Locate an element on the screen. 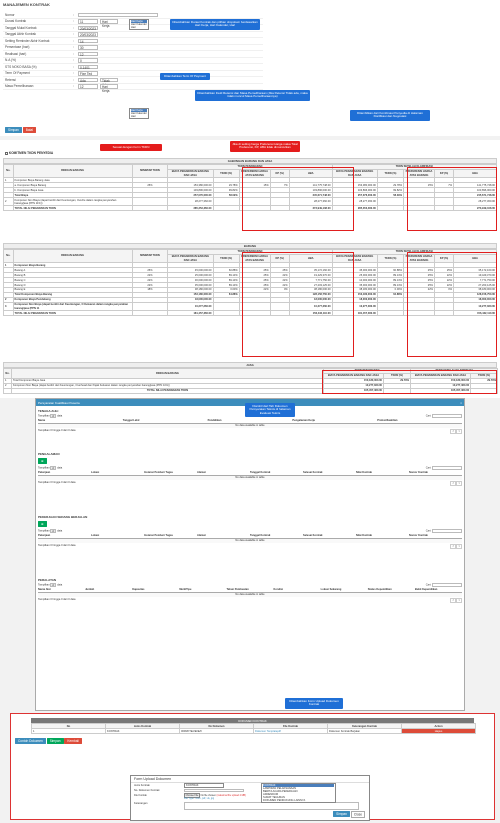  choose-file-button: Choose File is located at coordinates (192, 795).